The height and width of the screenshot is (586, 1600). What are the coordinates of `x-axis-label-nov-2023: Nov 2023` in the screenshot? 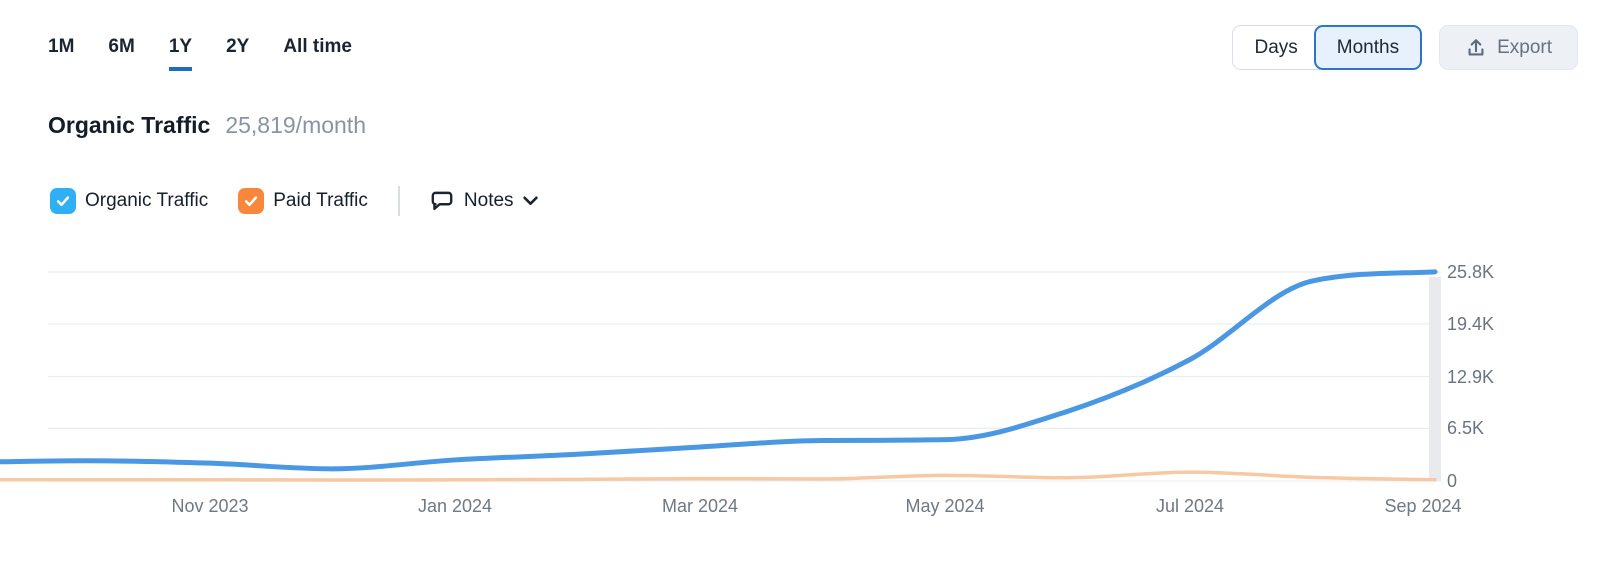 It's located at (210, 506).